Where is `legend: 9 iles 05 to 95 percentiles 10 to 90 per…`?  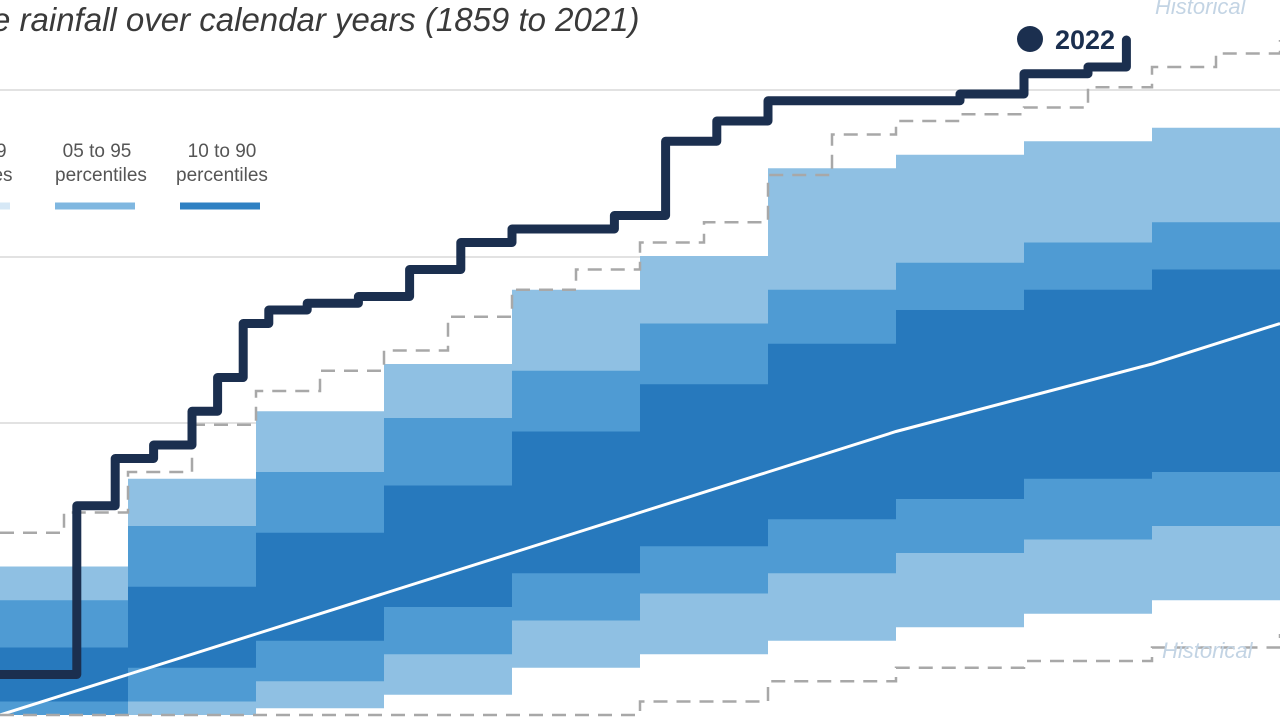
legend: 9 iles 05 to 95 percentiles 10 to 90 per… is located at coordinates (134, 175).